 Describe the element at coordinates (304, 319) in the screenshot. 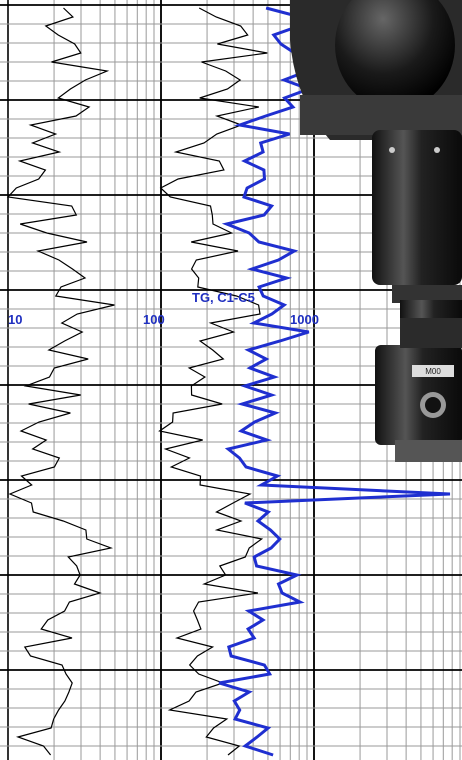

I see `scale-label: 1000` at that location.